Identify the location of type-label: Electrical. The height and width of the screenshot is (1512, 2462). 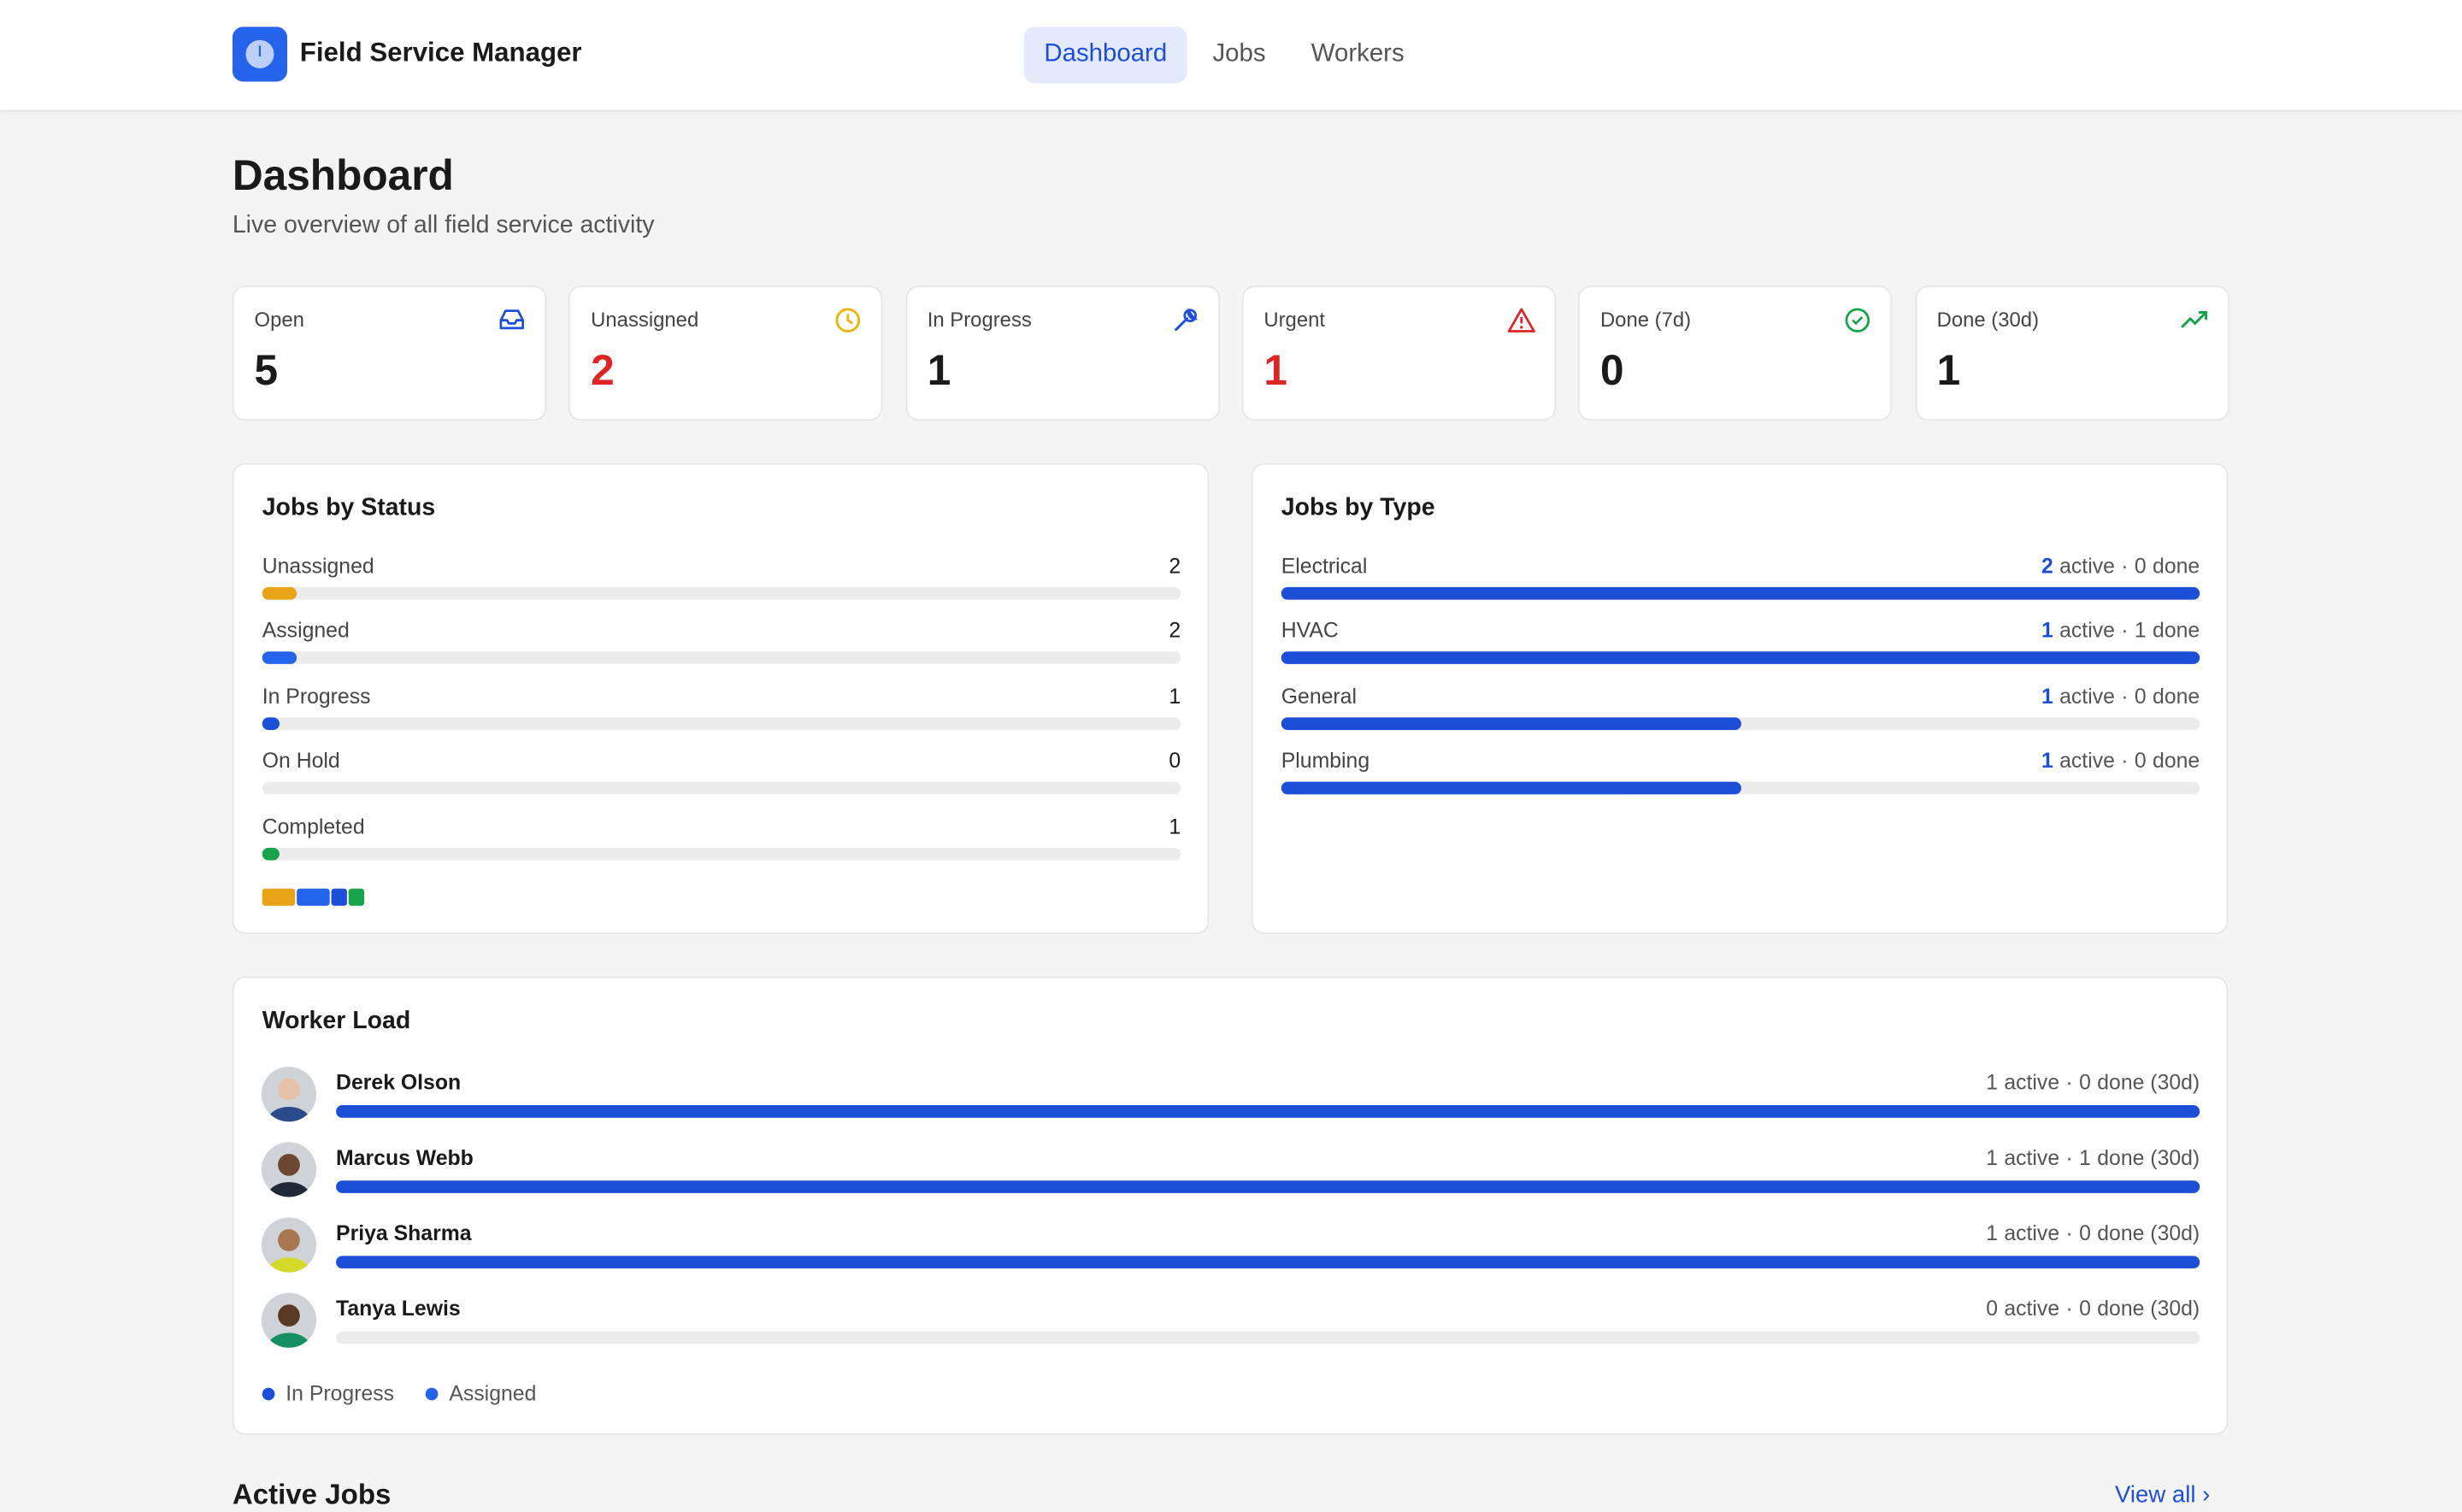
(1324, 566).